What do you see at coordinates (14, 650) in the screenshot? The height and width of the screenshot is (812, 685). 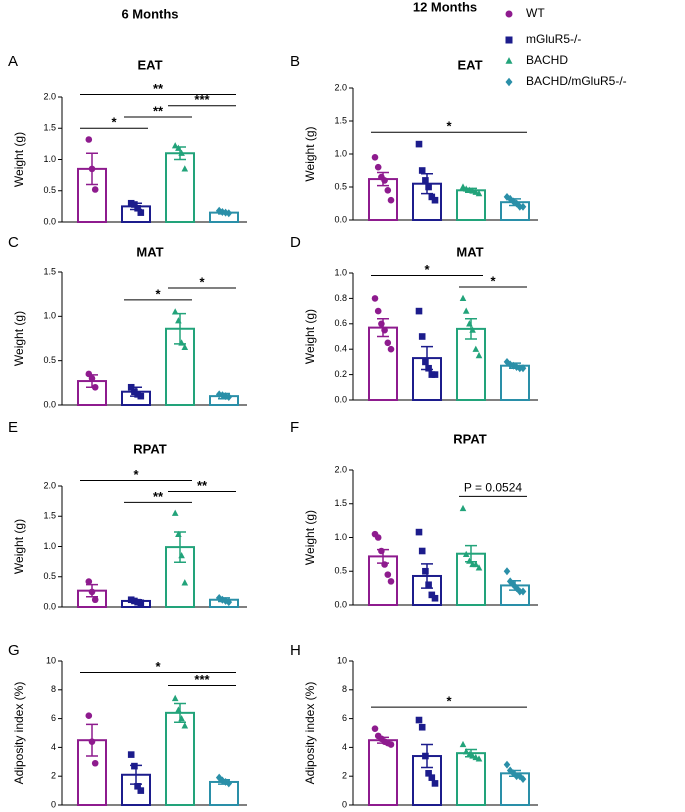 I see `panel-letter: G` at bounding box center [14, 650].